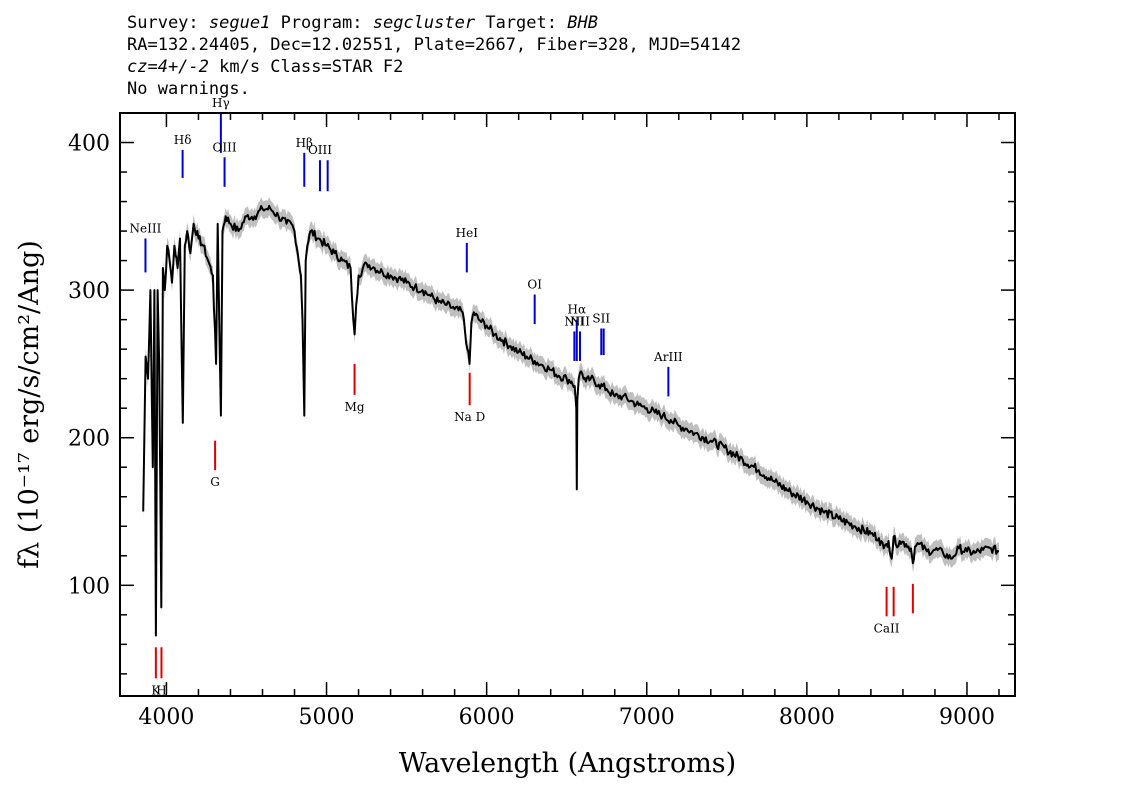 The image size is (1134, 810). I want to click on absorption-line-label: Mg, so click(355, 407).